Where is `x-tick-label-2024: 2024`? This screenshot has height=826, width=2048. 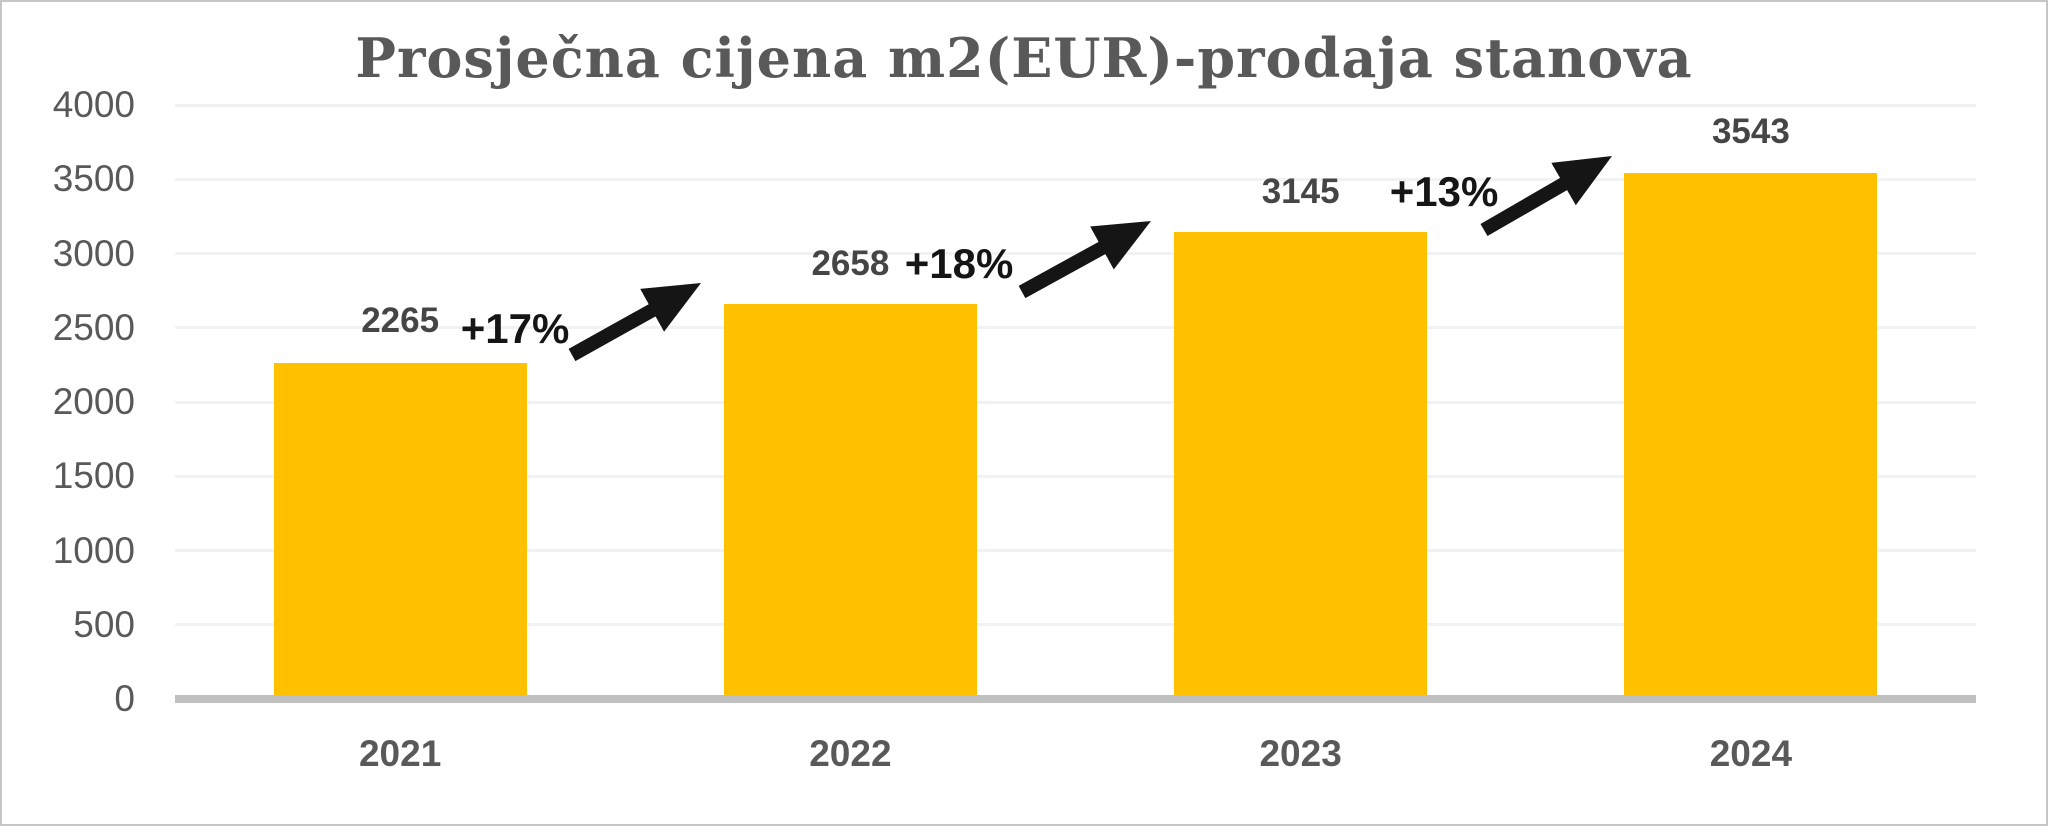 x-tick-label-2024: 2024 is located at coordinates (1751, 753).